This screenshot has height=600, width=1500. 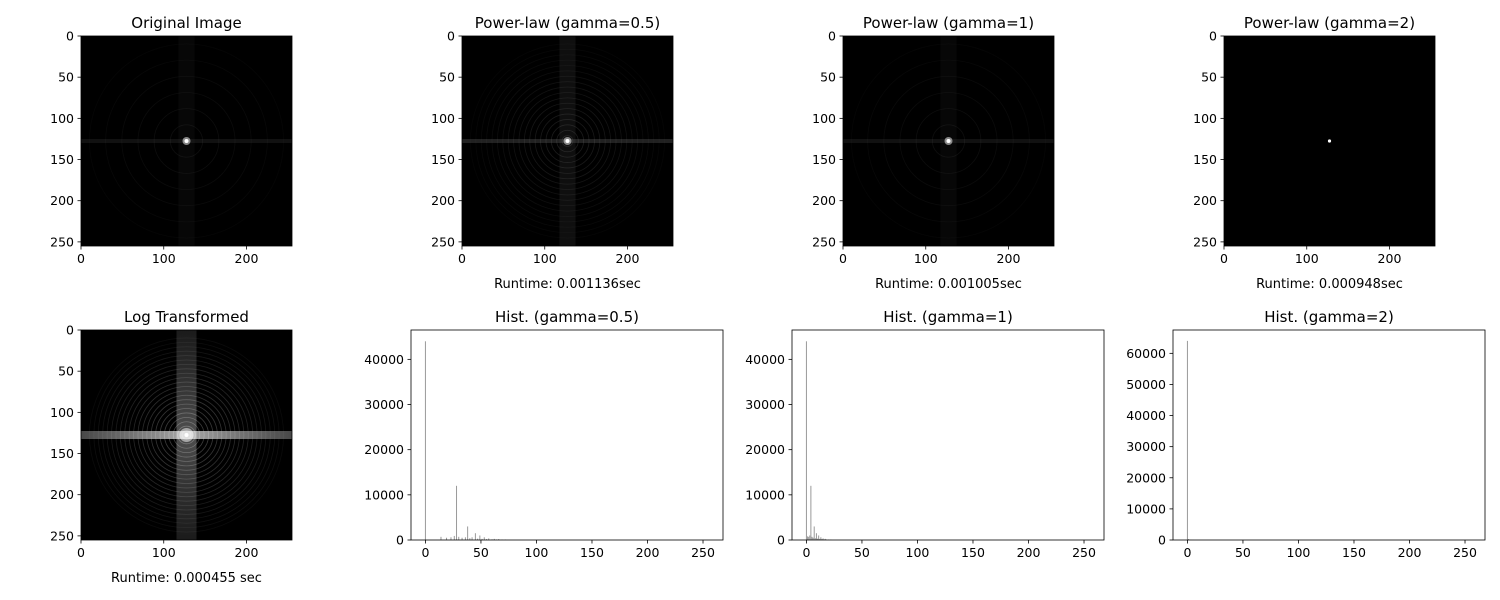 I want to click on panel-title: Power-law (gamma=0.5), so click(x=567, y=23).